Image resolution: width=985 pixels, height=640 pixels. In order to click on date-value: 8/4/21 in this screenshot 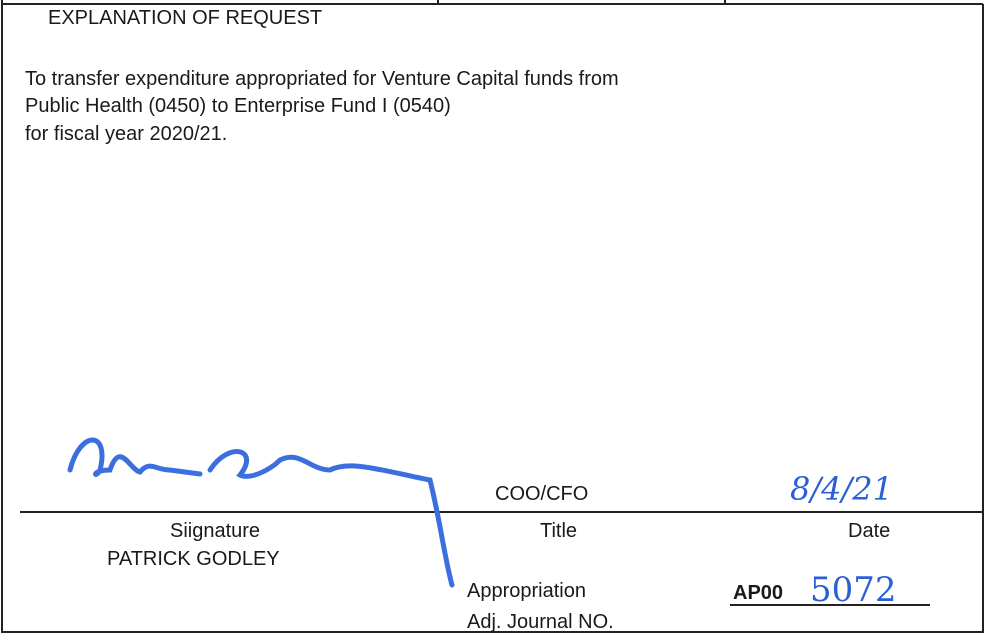, I will do `click(841, 489)`.